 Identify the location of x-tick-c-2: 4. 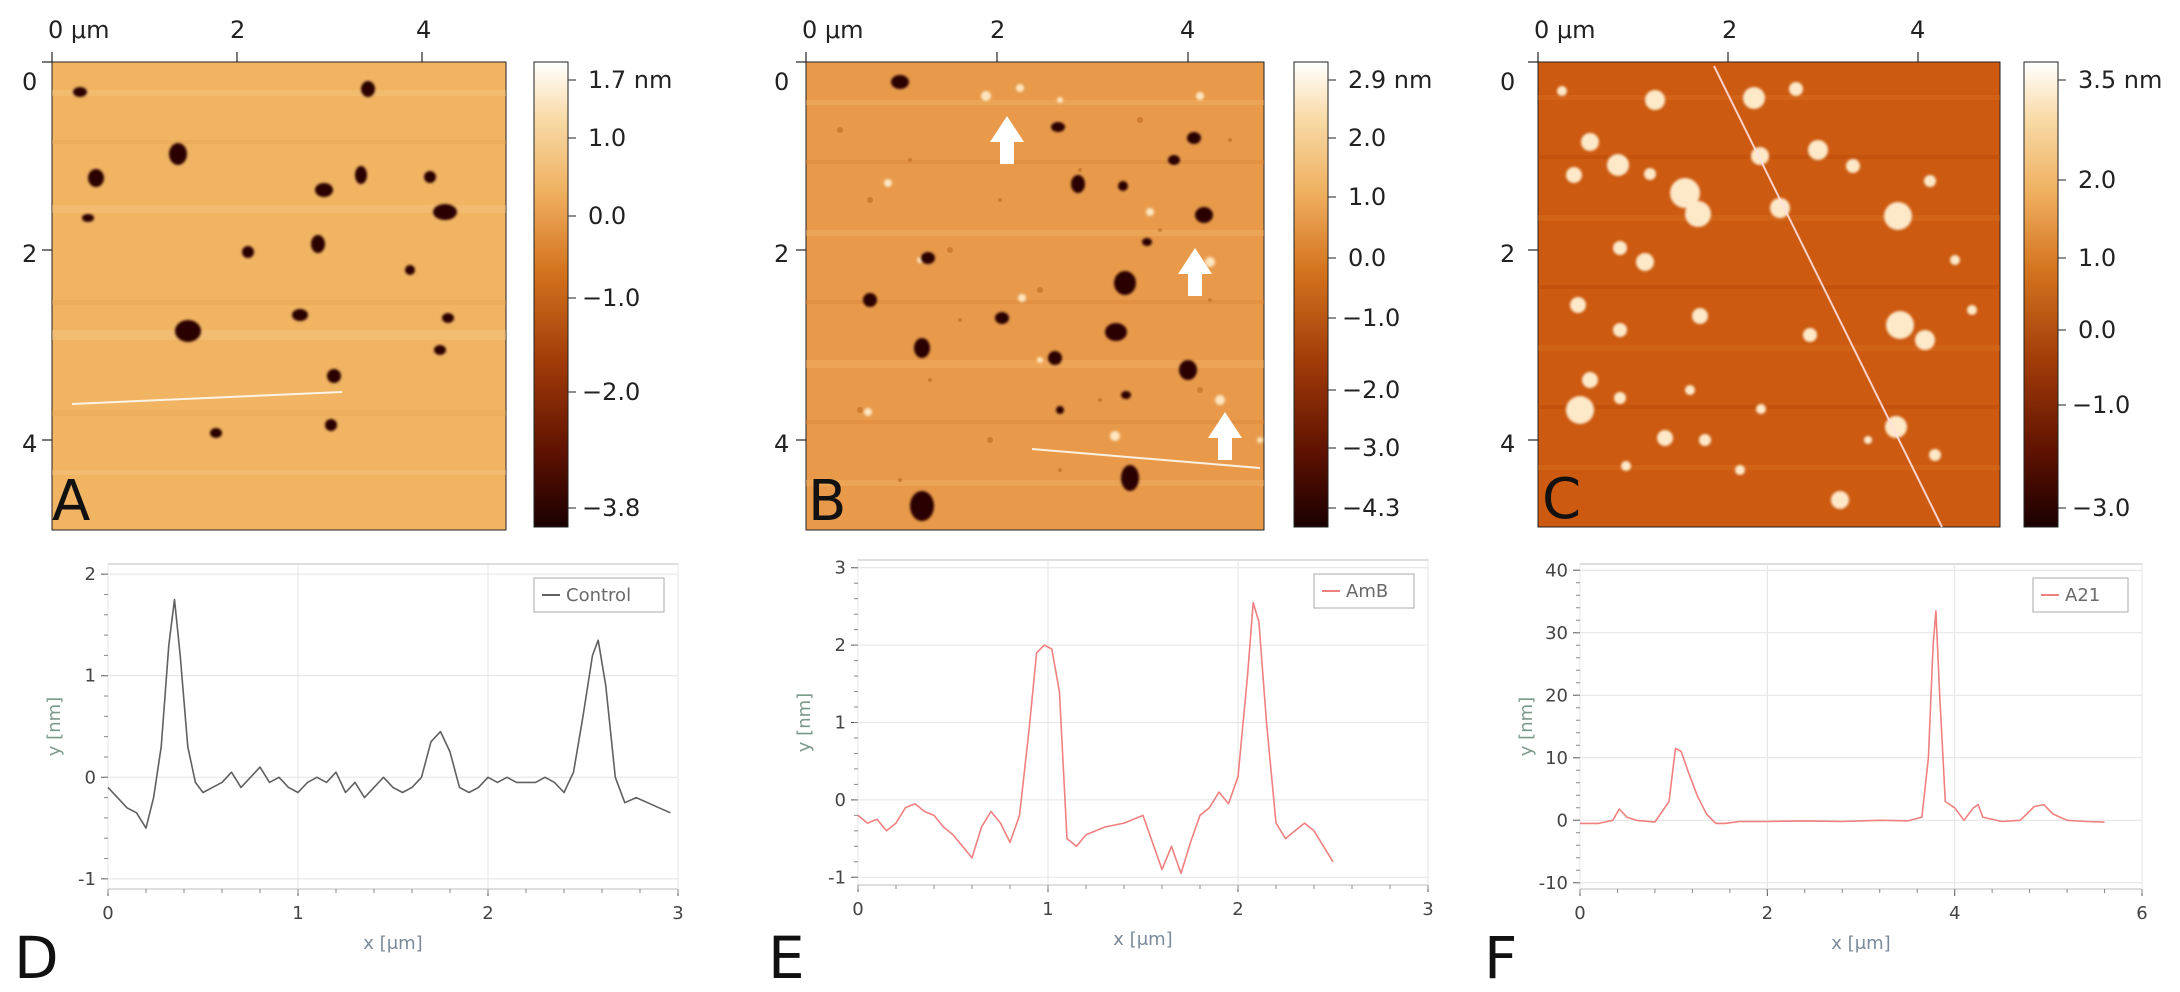
(1917, 30).